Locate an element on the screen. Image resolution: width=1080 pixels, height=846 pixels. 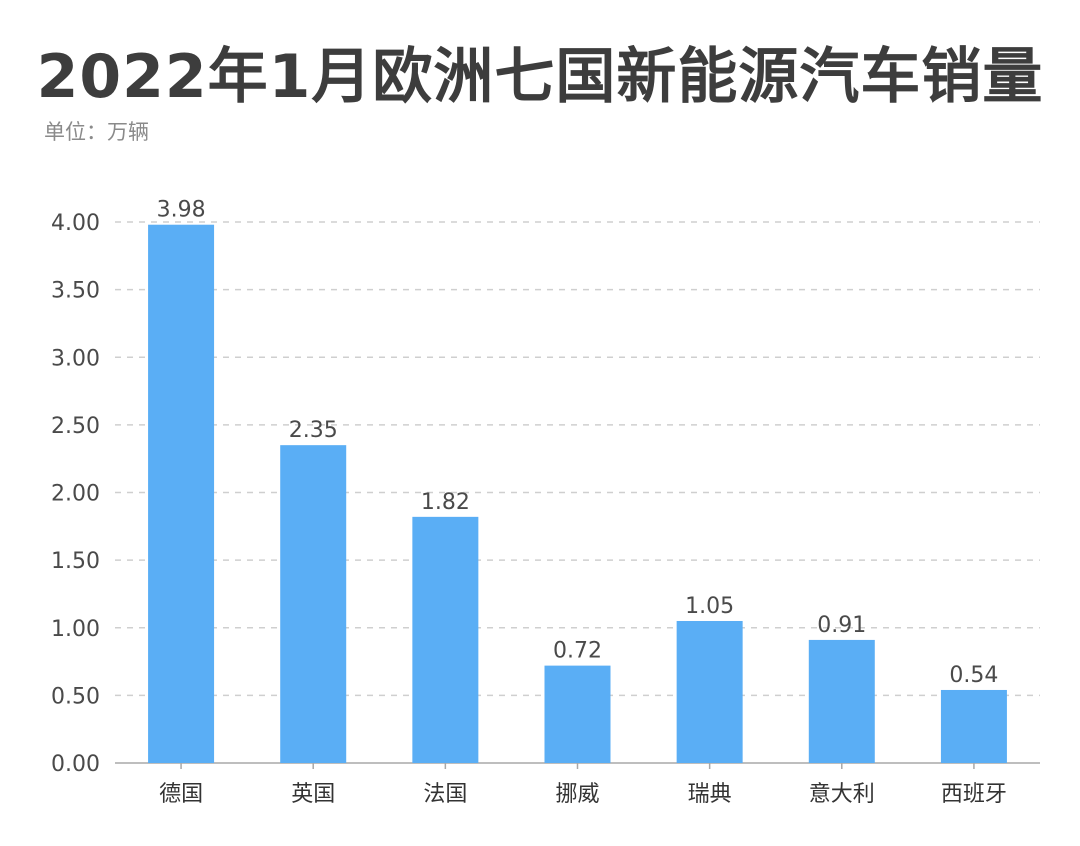
category-label-3: 挪威 is located at coordinates (577, 794).